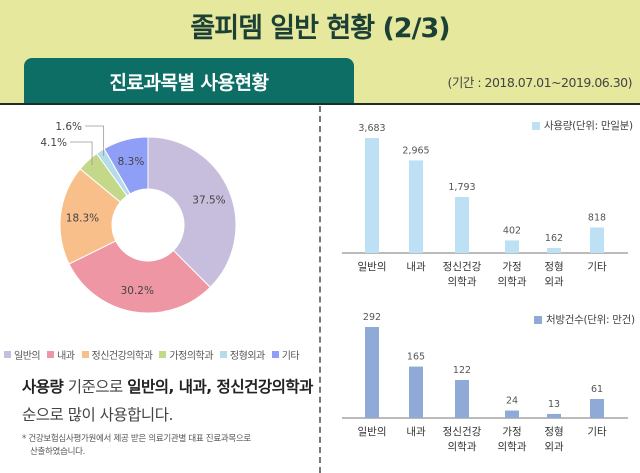 The image size is (640, 473). Describe the element at coordinates (554, 238) in the screenshot. I see `bar-value-label: 162` at that location.